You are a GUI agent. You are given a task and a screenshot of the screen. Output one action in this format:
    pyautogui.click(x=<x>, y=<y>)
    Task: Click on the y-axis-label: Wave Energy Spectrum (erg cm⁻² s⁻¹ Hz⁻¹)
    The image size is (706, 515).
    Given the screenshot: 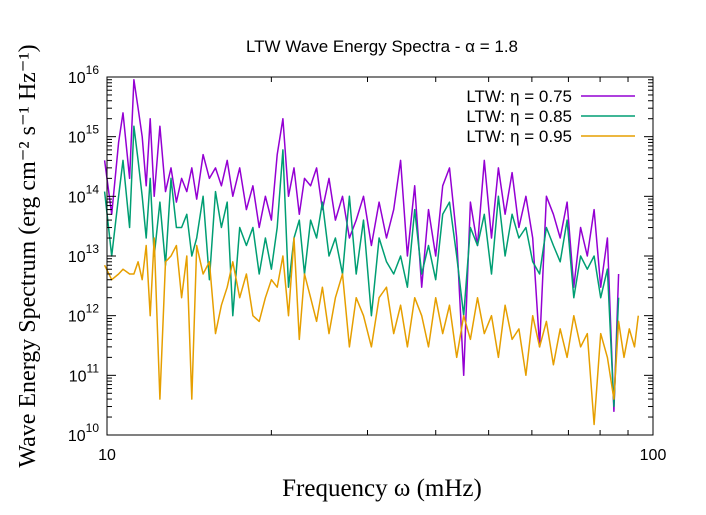 What is the action you would take?
    pyautogui.click(x=28, y=255)
    